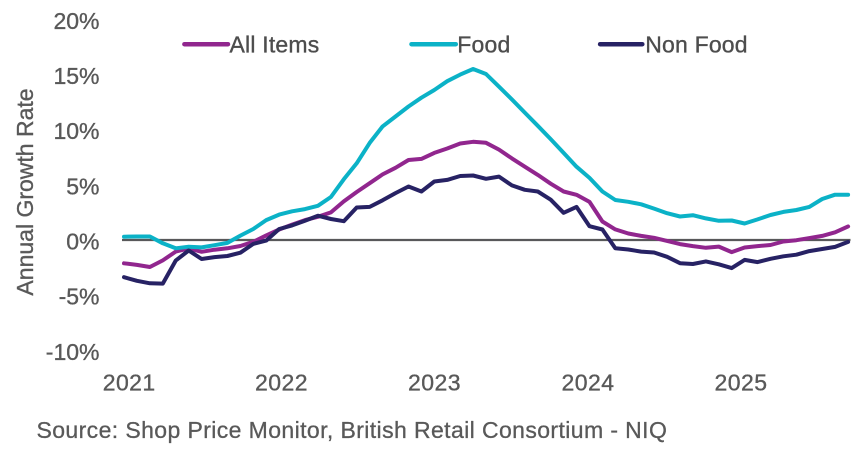 The image size is (865, 457). I want to click on svg-text: 2025, so click(741, 382).